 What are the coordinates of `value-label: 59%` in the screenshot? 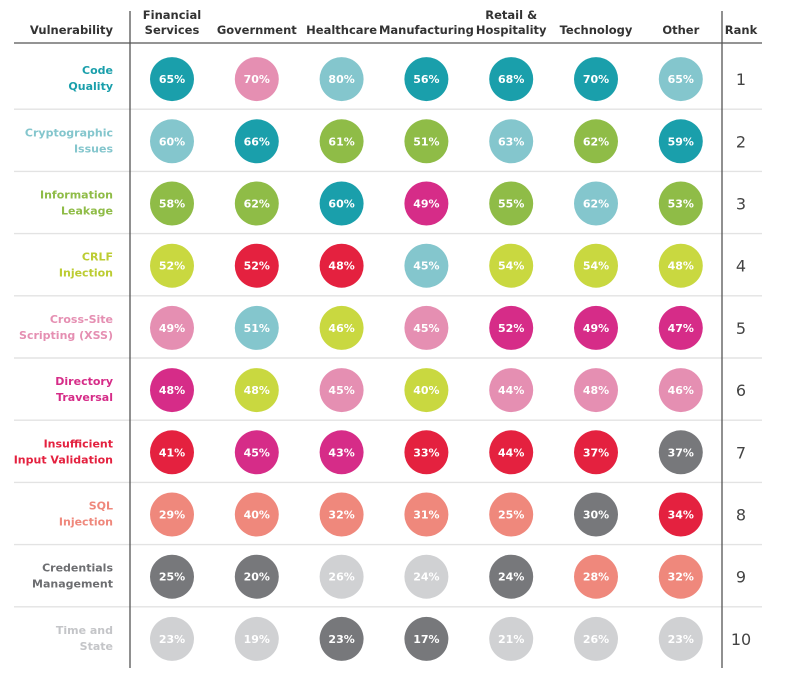 It's located at (681, 141).